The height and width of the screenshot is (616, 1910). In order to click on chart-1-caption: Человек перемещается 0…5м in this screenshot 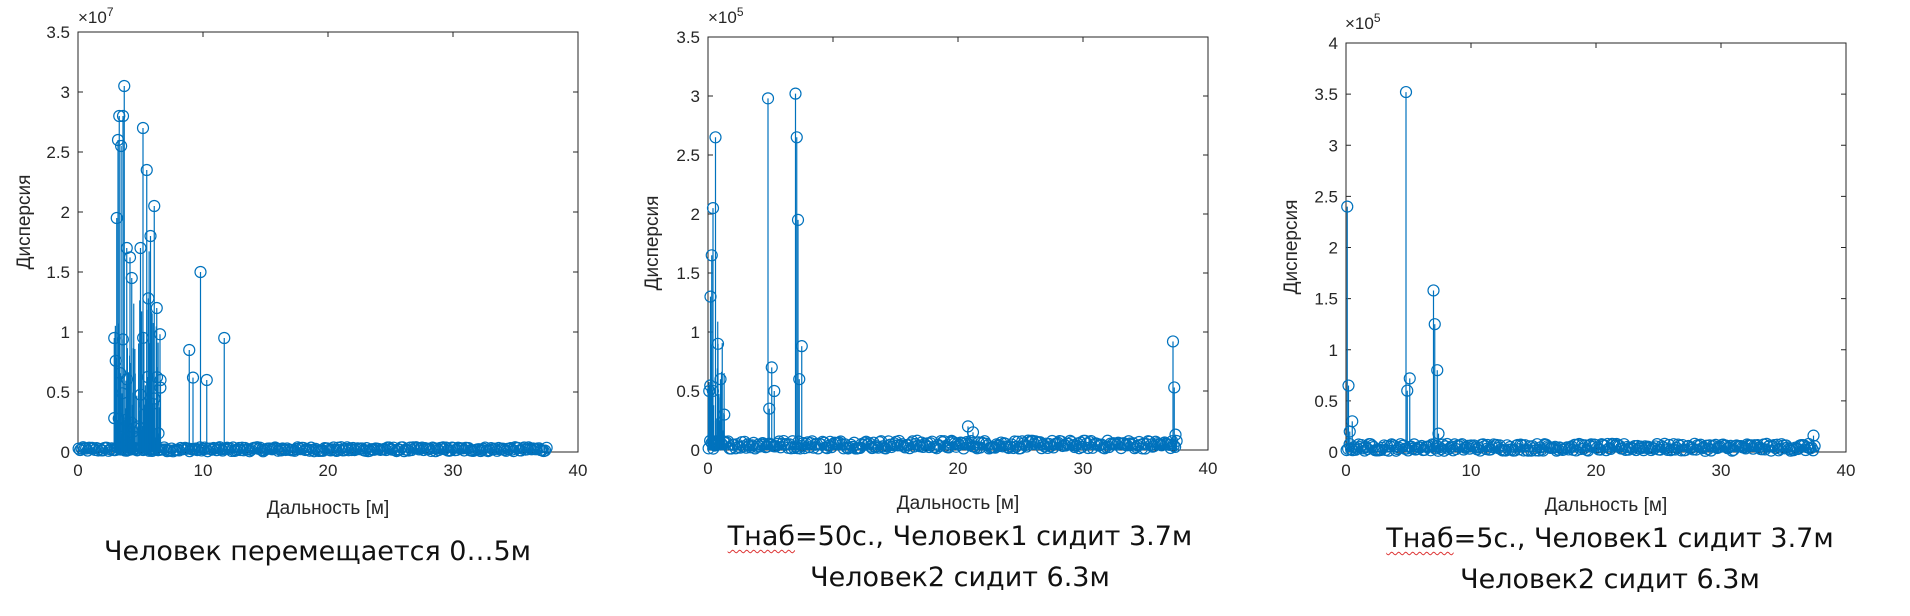, I will do `click(317, 551)`.